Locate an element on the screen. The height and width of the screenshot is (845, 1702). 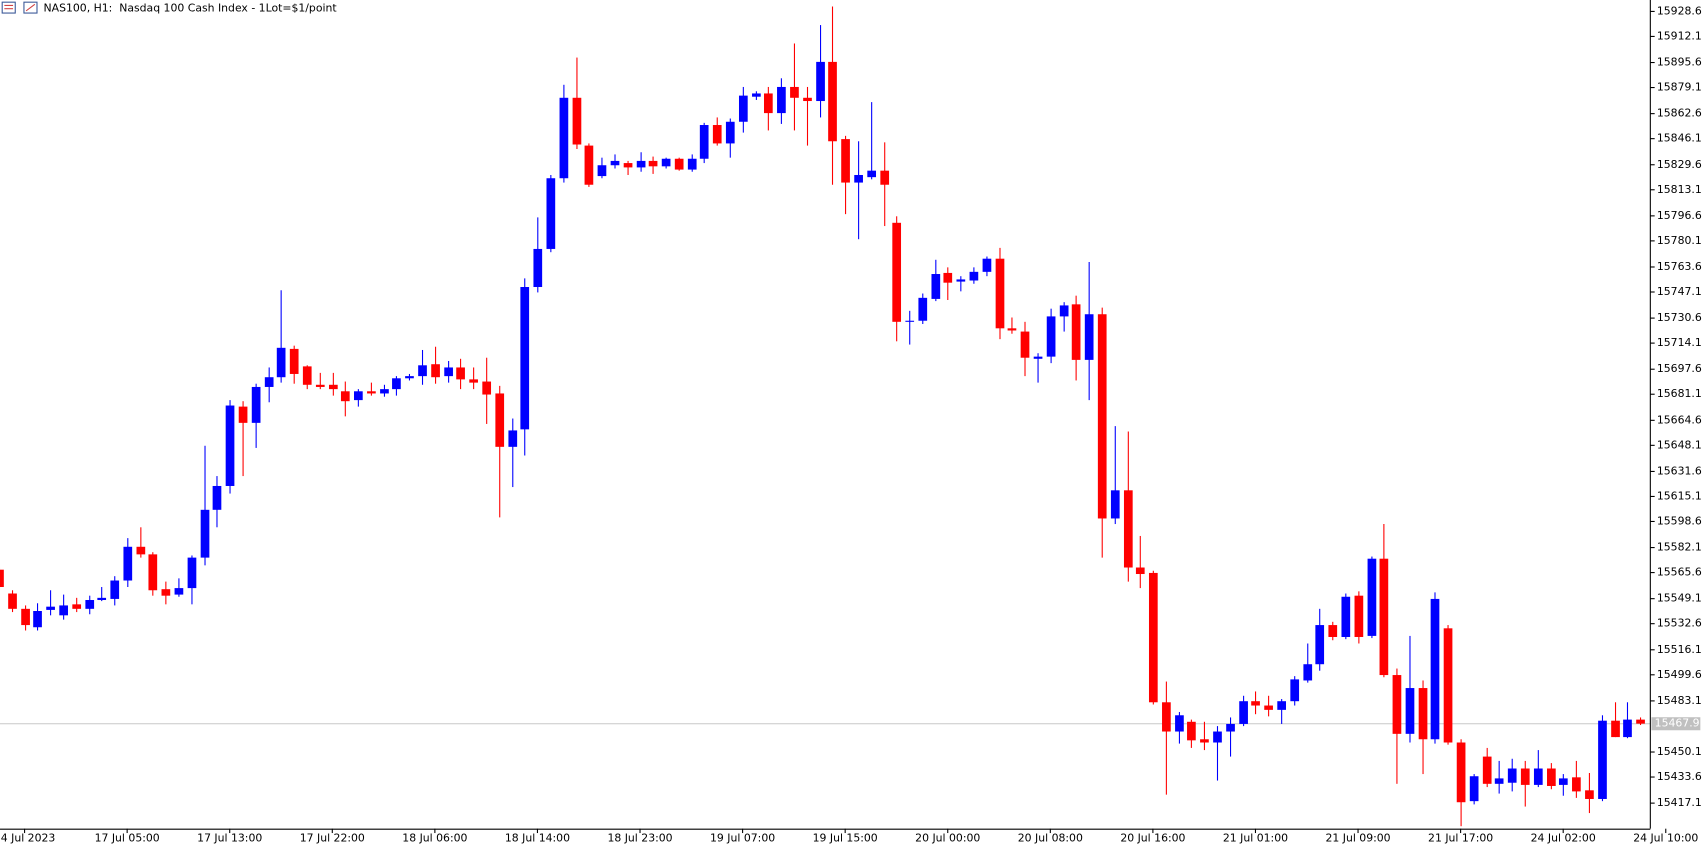
y-tick-label: 15862.6 is located at coordinates (1679, 113).